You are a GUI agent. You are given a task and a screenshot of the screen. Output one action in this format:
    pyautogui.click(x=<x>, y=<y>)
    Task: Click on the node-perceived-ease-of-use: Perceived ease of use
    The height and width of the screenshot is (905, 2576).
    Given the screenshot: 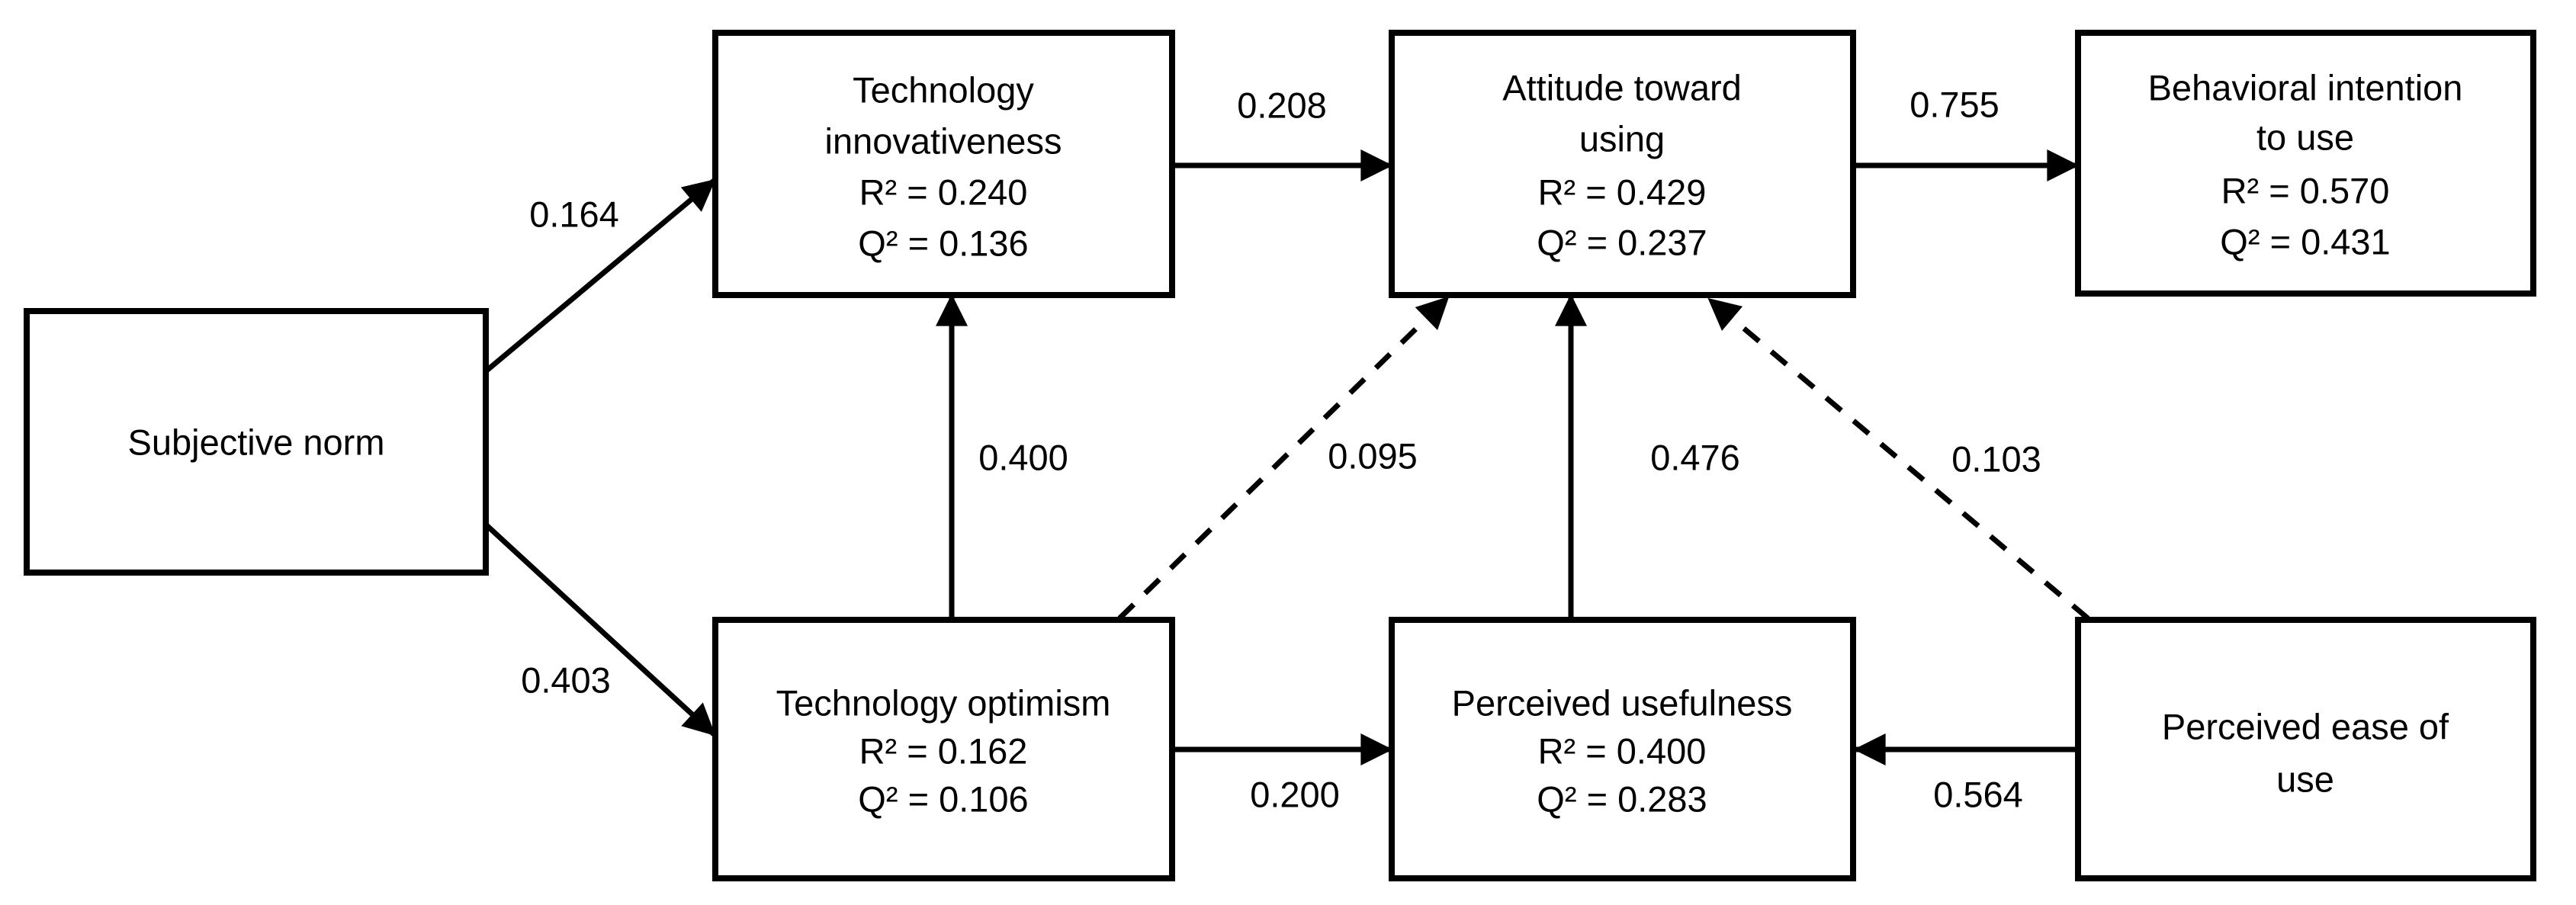 What is the action you would take?
    pyautogui.click(x=2305, y=749)
    